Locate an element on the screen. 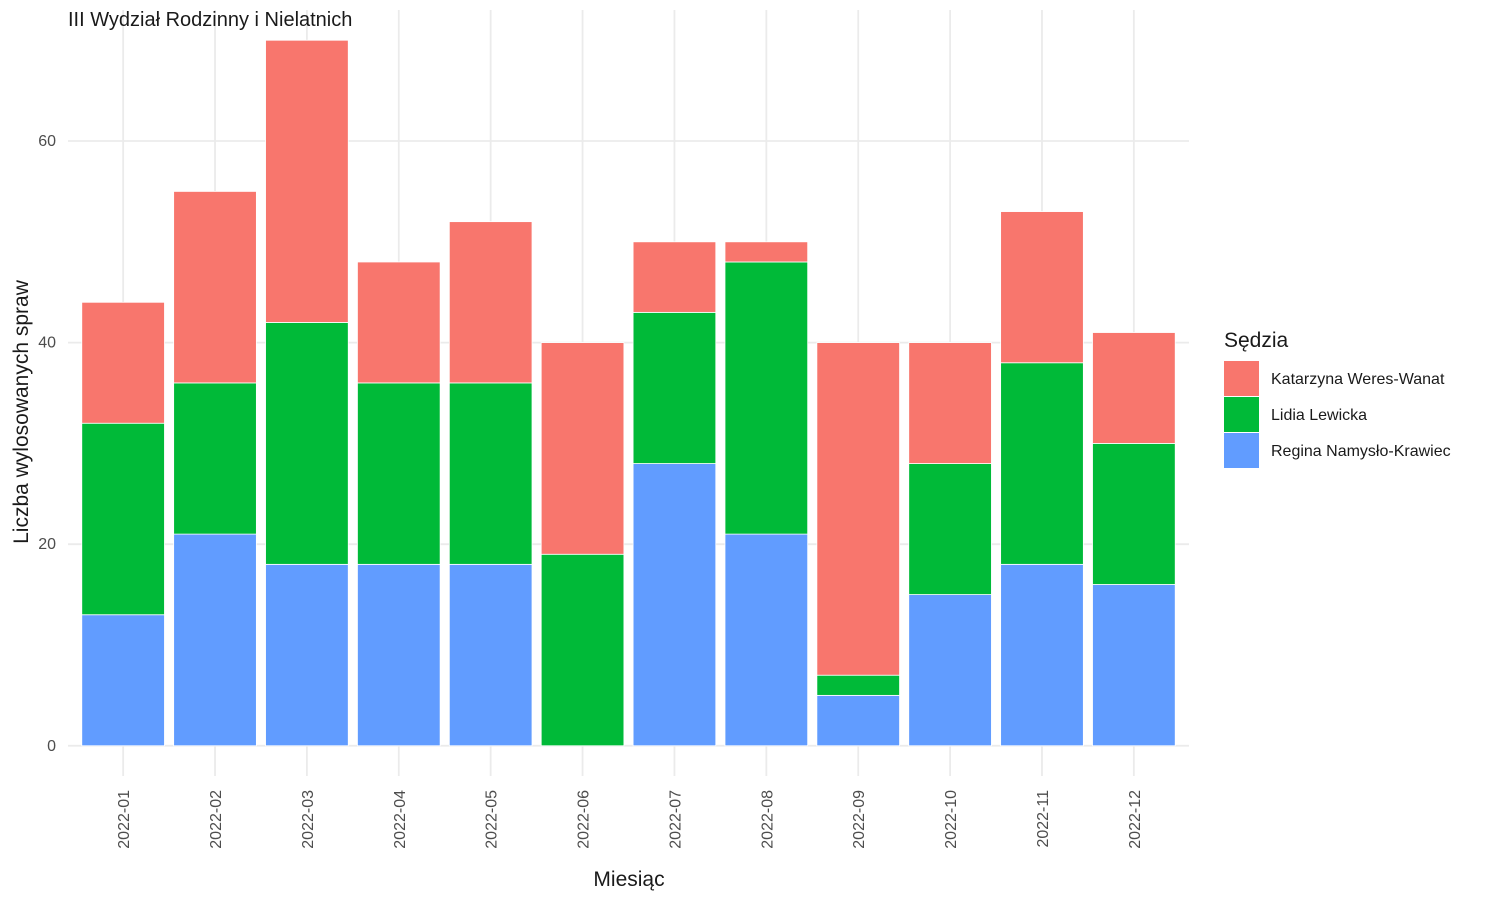  x-tick-label: 2022-12 is located at coordinates (1135, 819).